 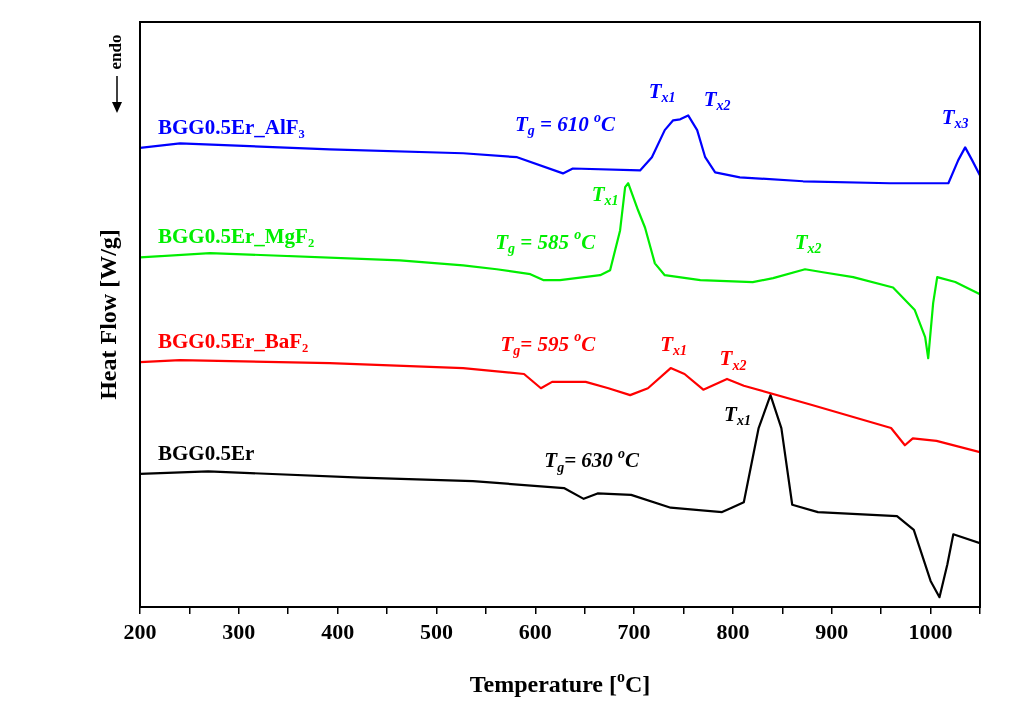 What do you see at coordinates (236, 236) in the screenshot?
I see `series-label: BGG0.5Er_MgF₂` at bounding box center [236, 236].